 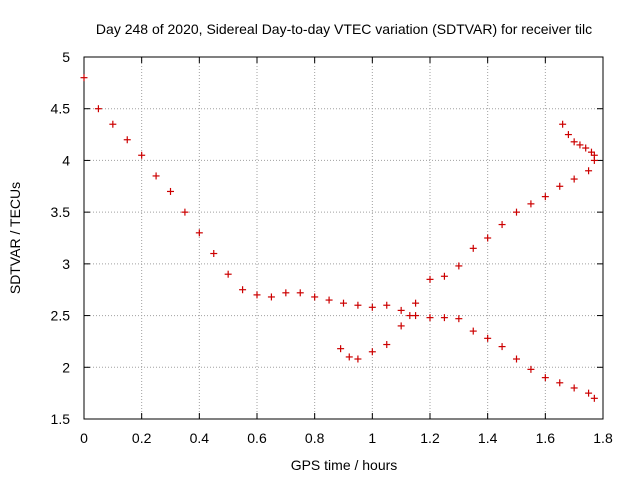 What do you see at coordinates (200, 438) in the screenshot?
I see `x-tick-label: 0.4` at bounding box center [200, 438].